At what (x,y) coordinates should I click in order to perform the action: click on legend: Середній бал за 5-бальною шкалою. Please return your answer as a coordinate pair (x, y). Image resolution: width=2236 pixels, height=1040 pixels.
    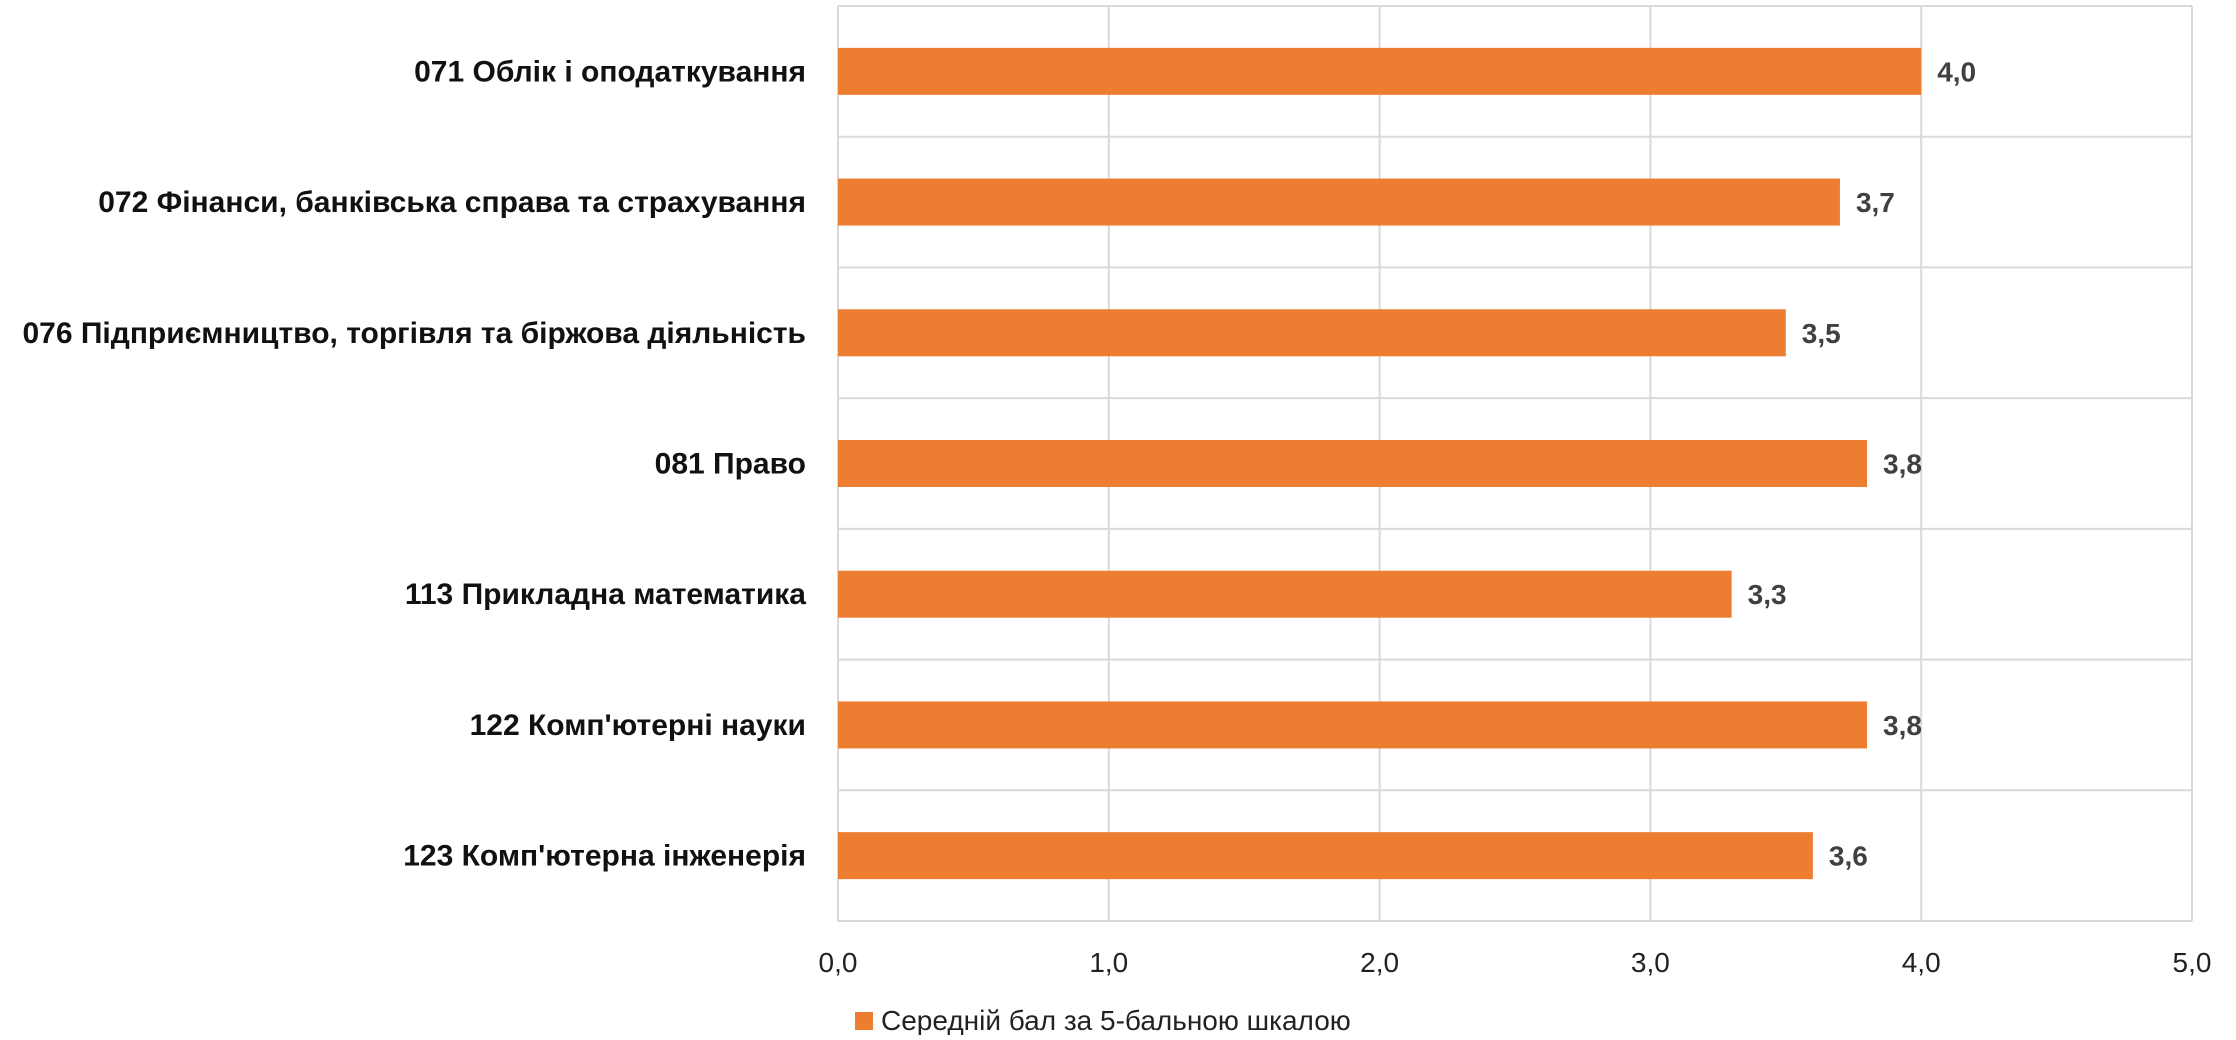
    Looking at the image, I should click on (1103, 1020).